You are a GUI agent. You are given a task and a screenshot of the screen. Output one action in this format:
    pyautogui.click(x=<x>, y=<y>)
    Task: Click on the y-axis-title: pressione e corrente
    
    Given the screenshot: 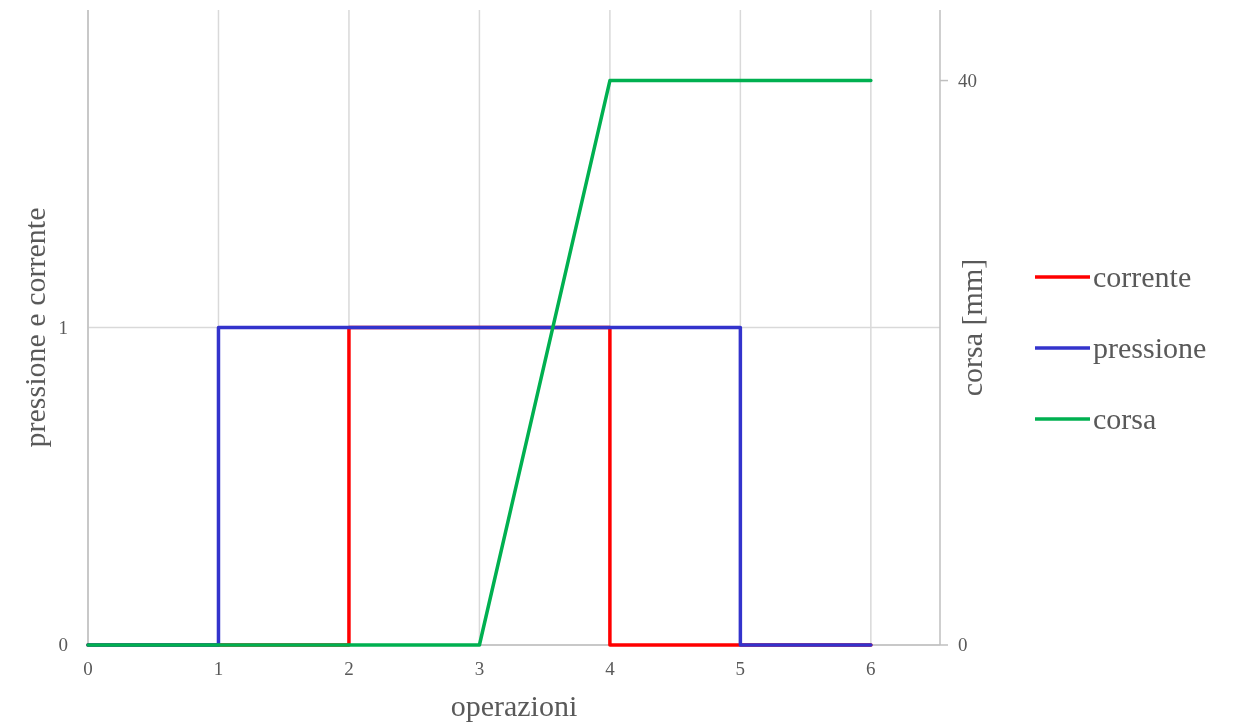 What is the action you would take?
    pyautogui.click(x=34, y=327)
    